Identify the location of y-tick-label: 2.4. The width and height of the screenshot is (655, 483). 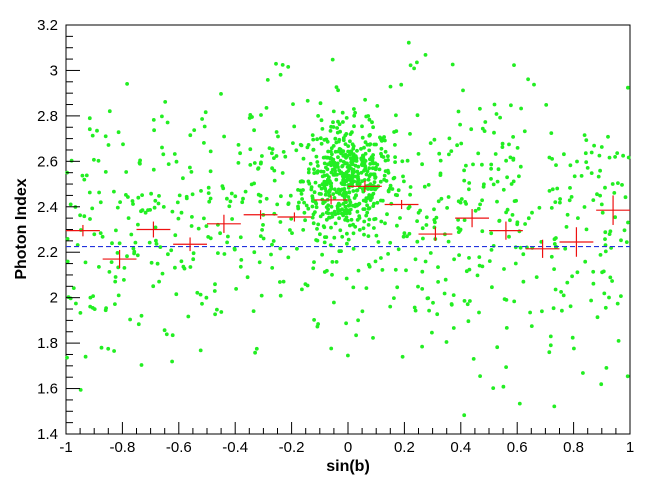
(47, 207).